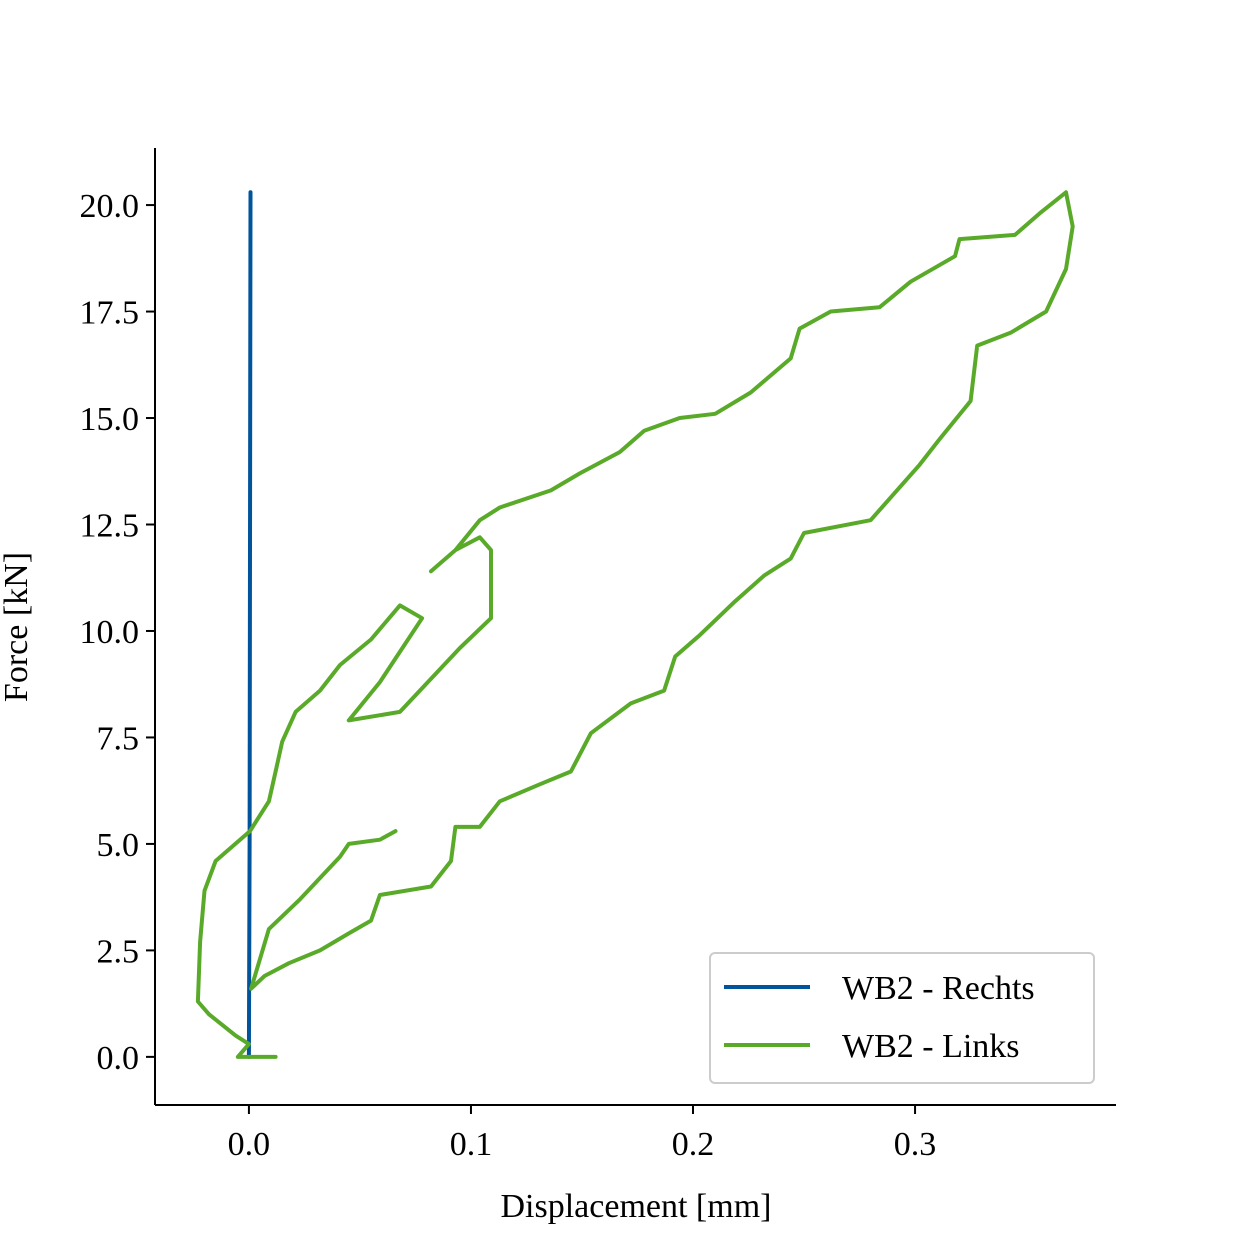  Describe the element at coordinates (249, 1144) in the screenshot. I see `x-tick-label: 0.0` at that location.